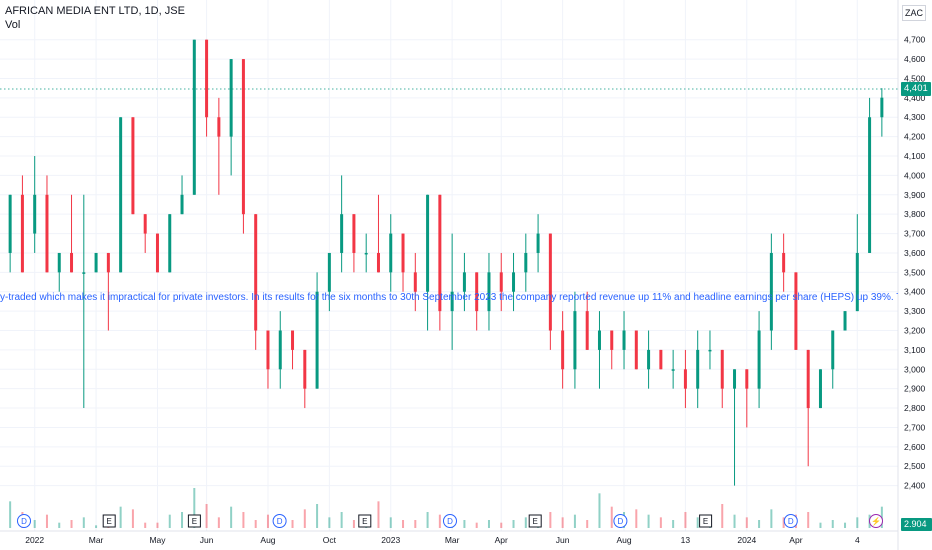 The image size is (932, 550). Describe the element at coordinates (746, 540) in the screenshot. I see `time-tick-label: 2024` at that location.